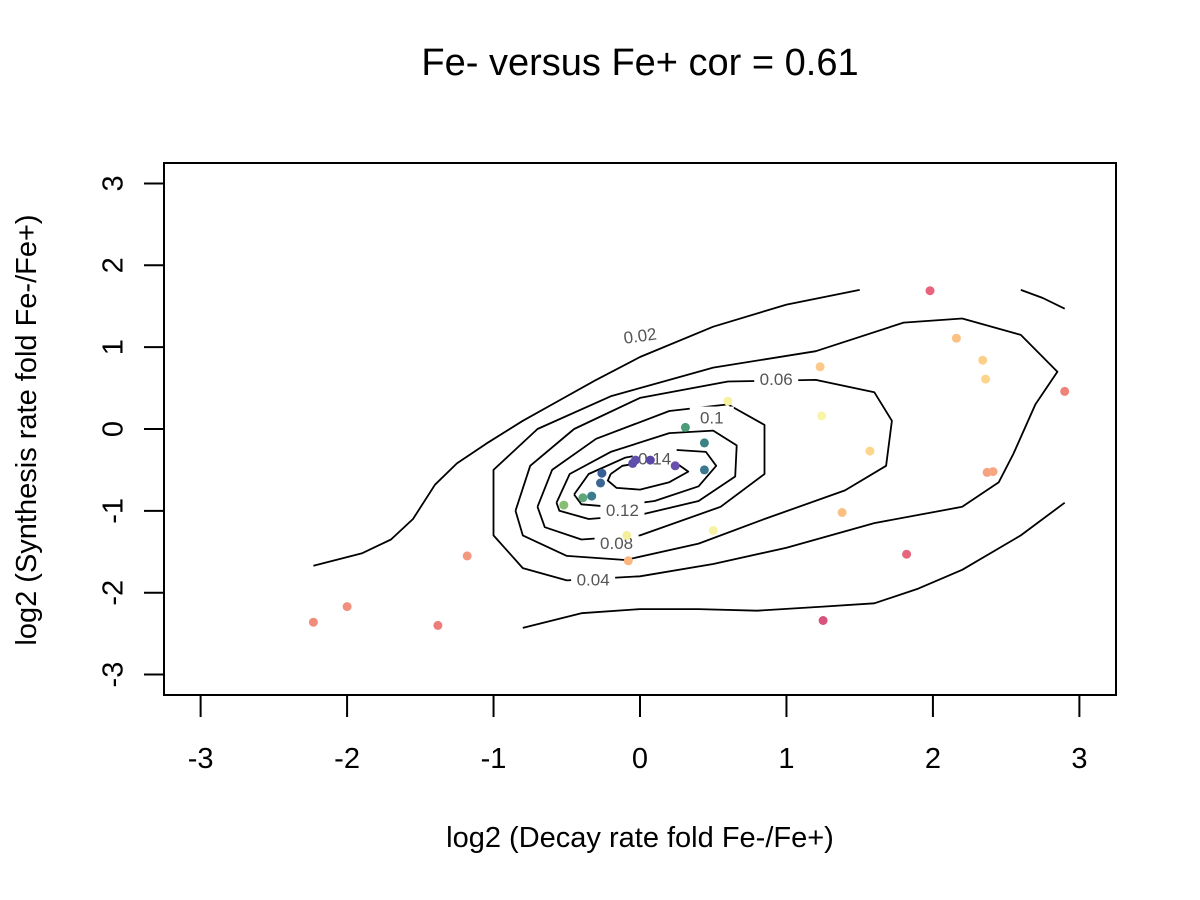  Describe the element at coordinates (1079, 759) in the screenshot. I see `x-tick-label: 3` at that location.